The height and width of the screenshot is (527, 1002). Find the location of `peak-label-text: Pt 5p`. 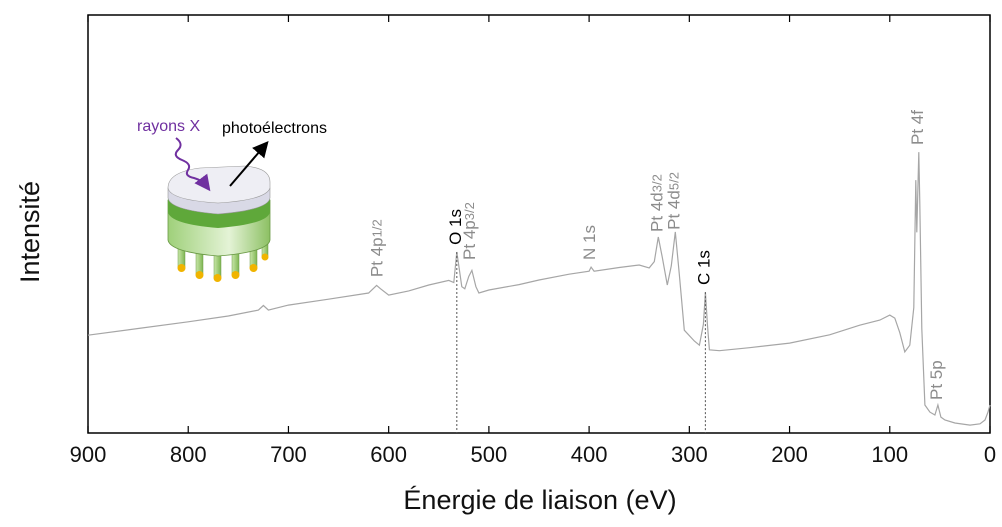

peak-label-text: Pt 5p is located at coordinates (936, 380).